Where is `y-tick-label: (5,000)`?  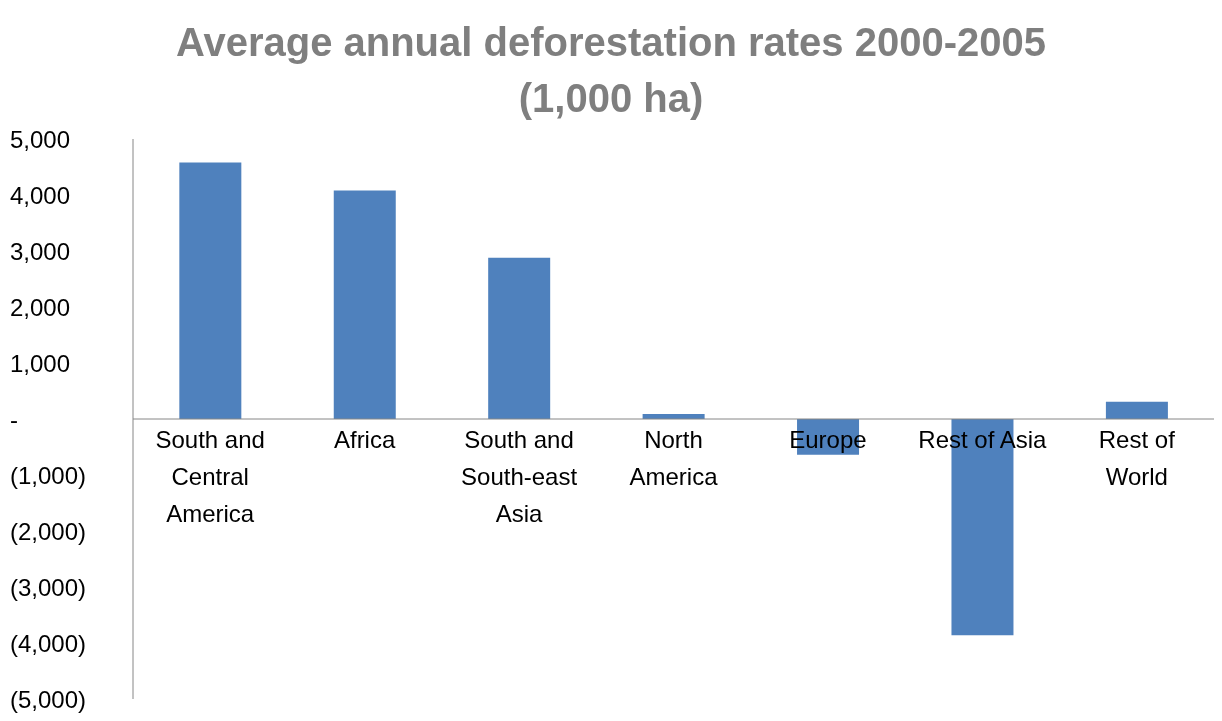 y-tick-label: (5,000) is located at coordinates (48, 699).